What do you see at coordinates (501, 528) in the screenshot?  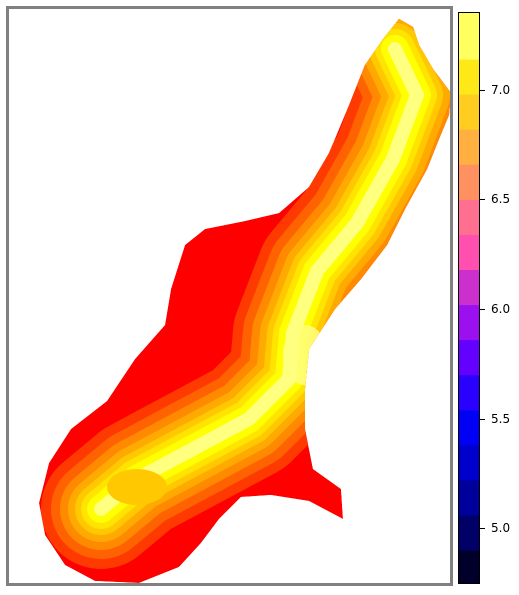 I see `colorbar-tick-label: 5.0` at bounding box center [501, 528].